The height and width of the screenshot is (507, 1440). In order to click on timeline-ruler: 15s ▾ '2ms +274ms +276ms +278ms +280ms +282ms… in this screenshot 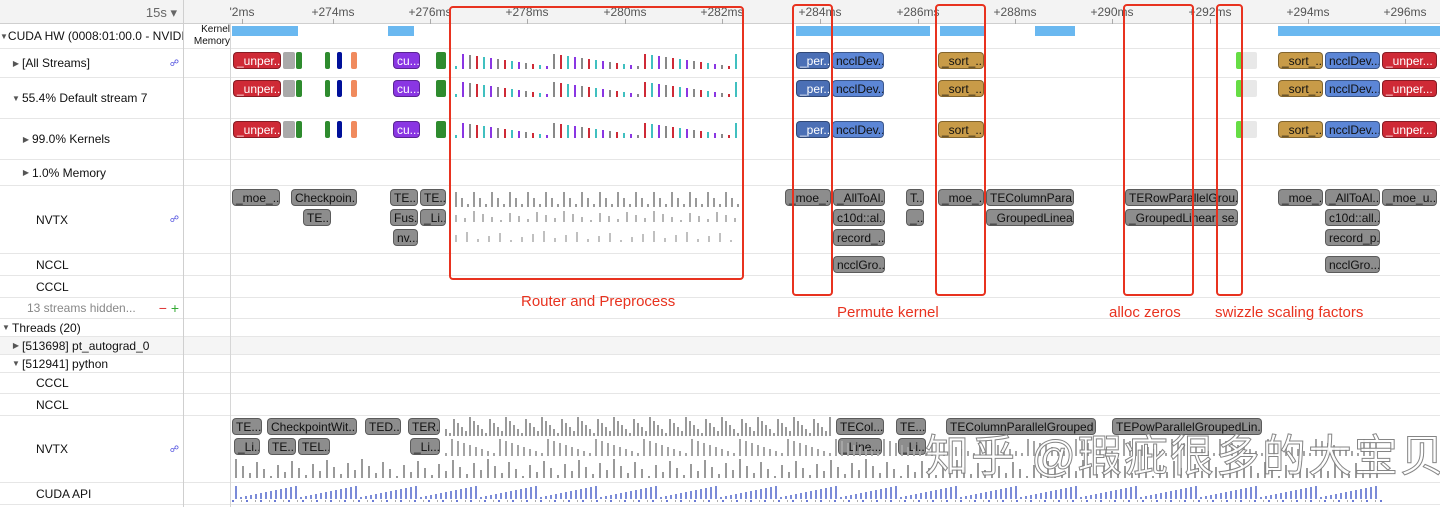, I will do `click(720, 12)`.